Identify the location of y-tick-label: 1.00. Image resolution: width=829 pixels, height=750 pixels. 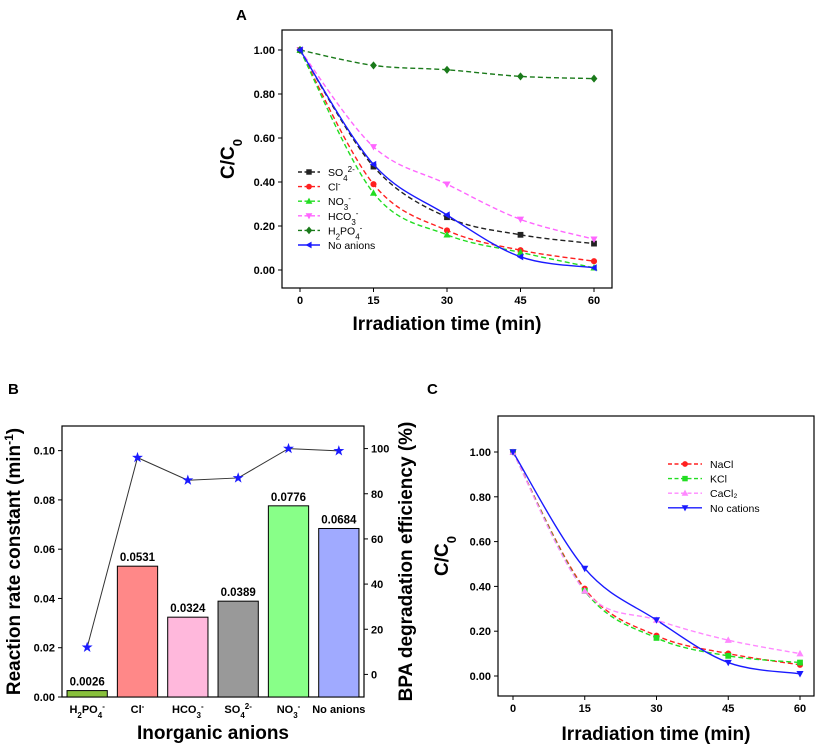
(480, 453).